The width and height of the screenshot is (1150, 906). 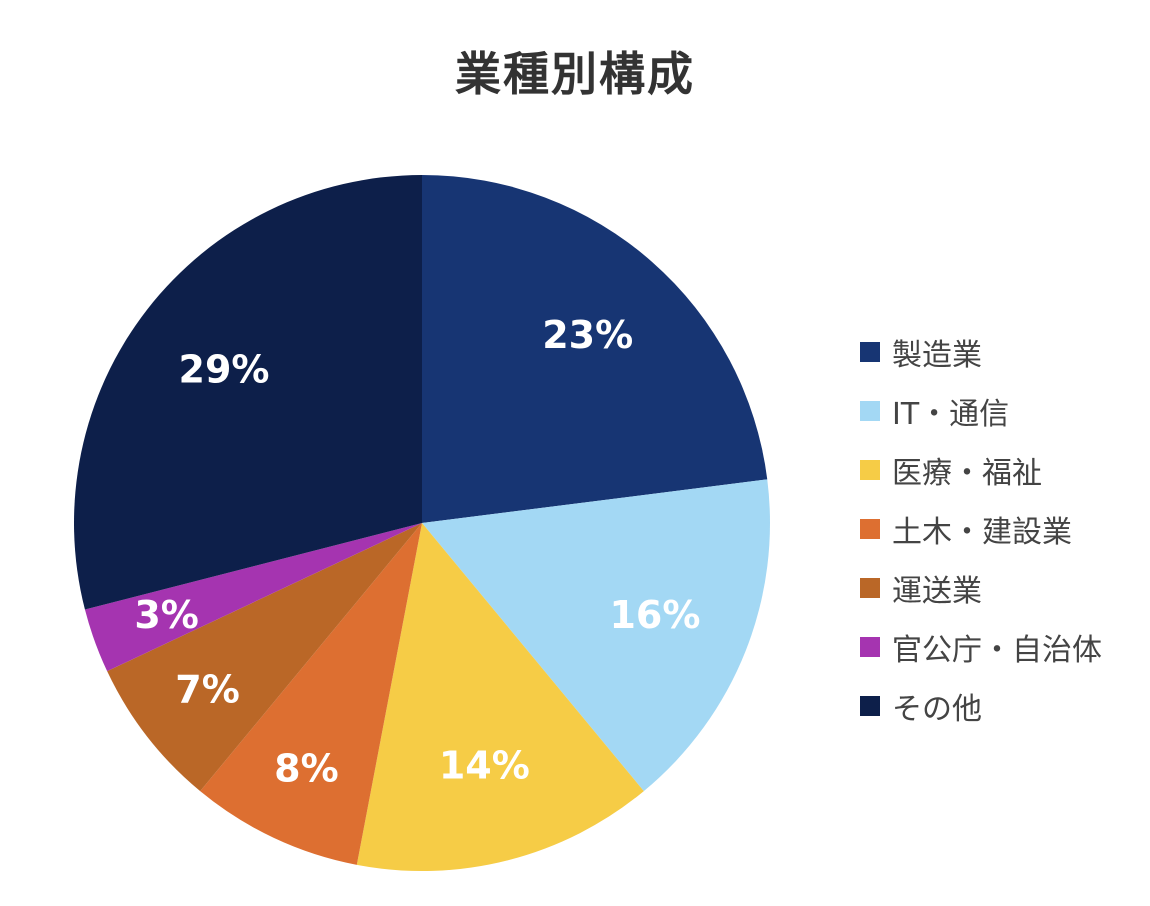 I want to click on legend-label: その他, so click(x=937, y=709).